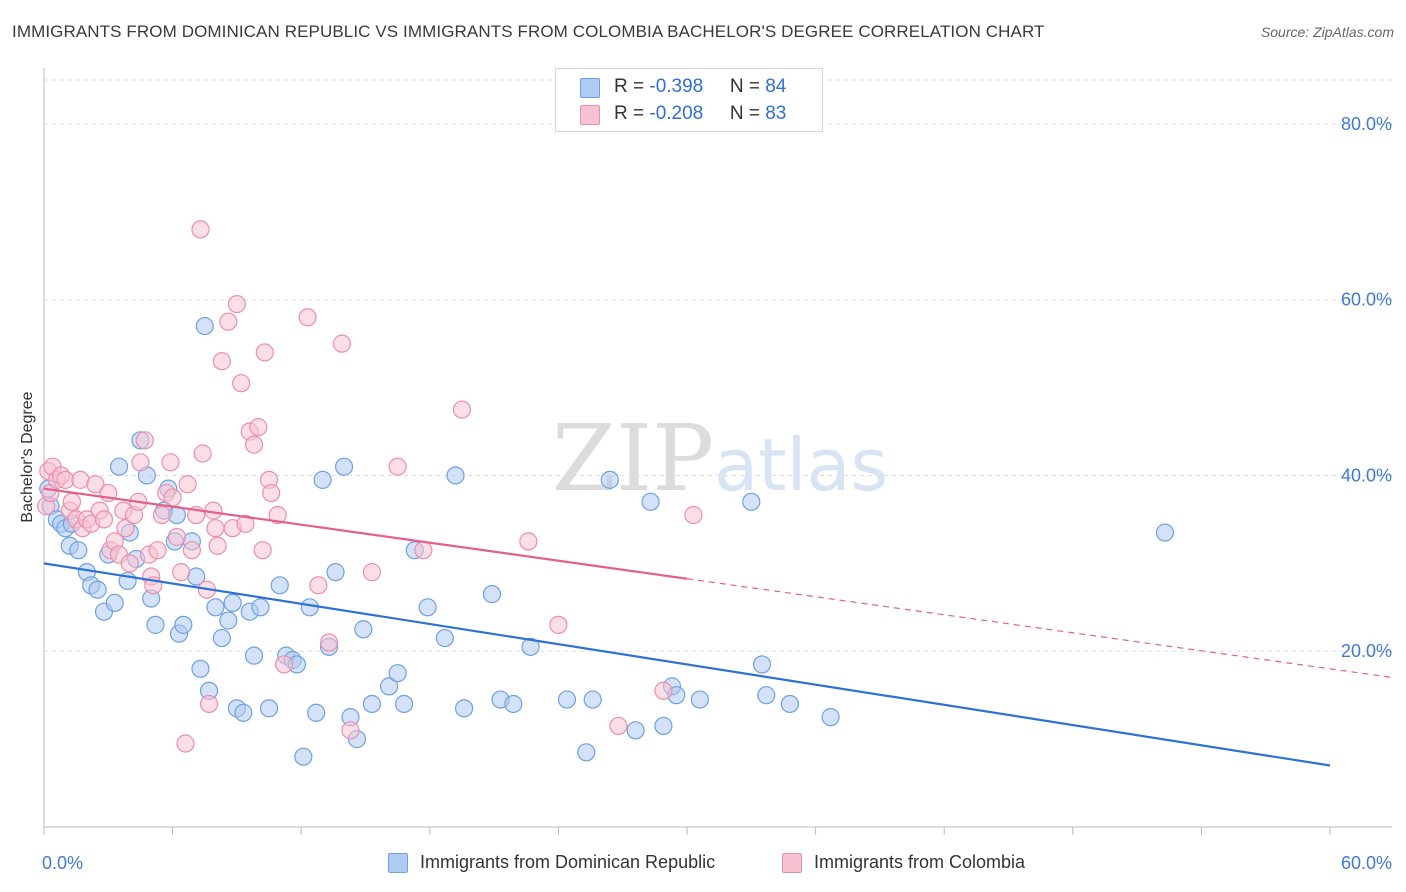  What do you see at coordinates (1039, 628) in the screenshot?
I see `trend-line-extension-pink` at bounding box center [1039, 628].